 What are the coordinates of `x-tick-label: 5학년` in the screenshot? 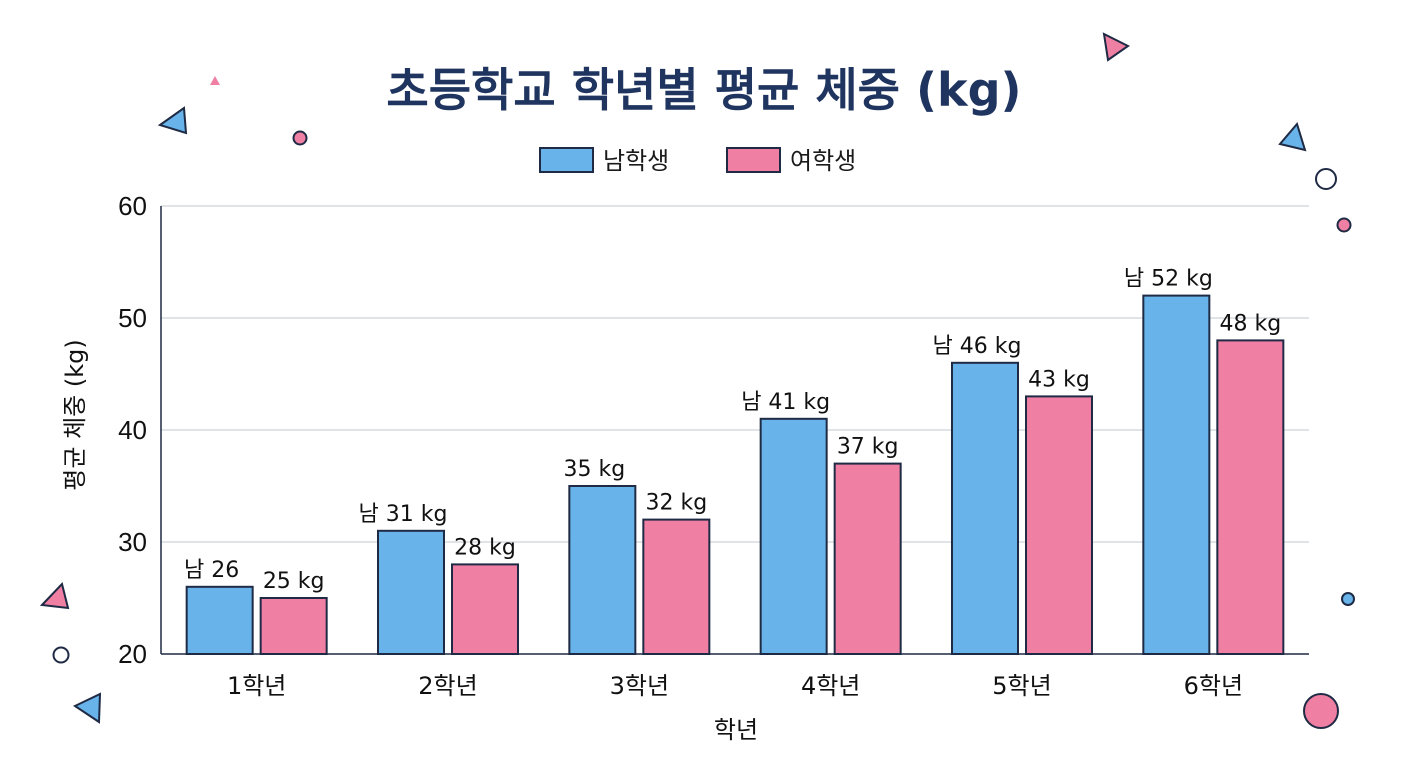 It's located at (1021, 686).